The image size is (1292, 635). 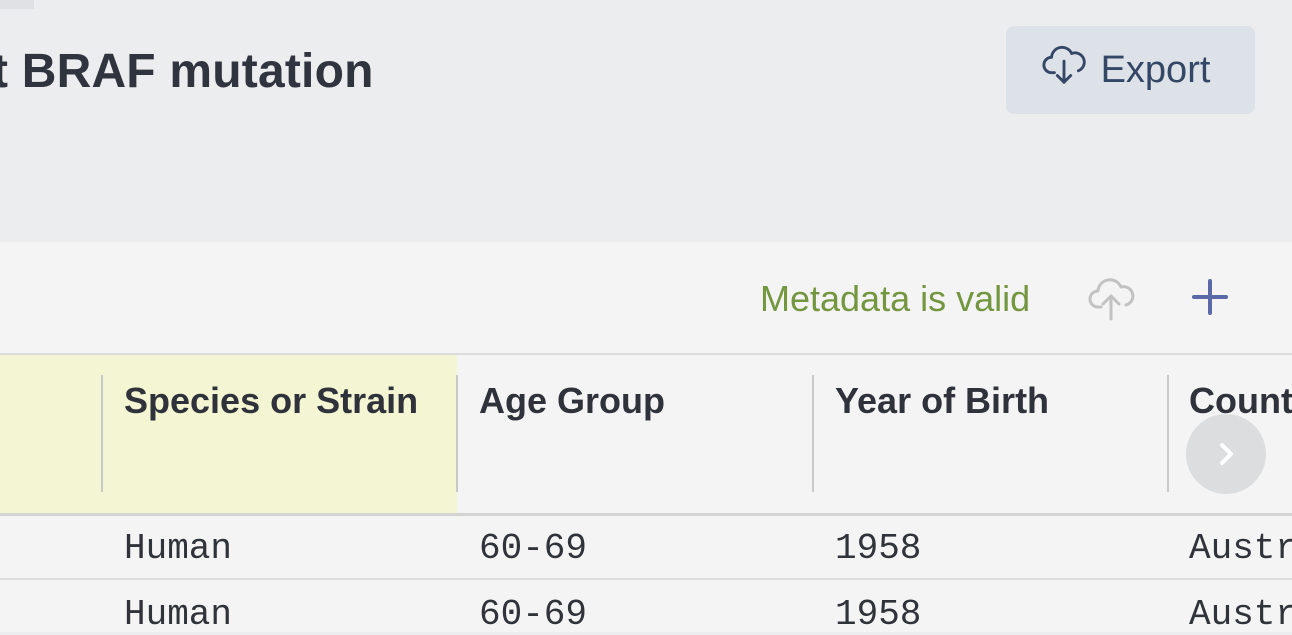 I want to click on tab-stub, so click(x=17, y=4).